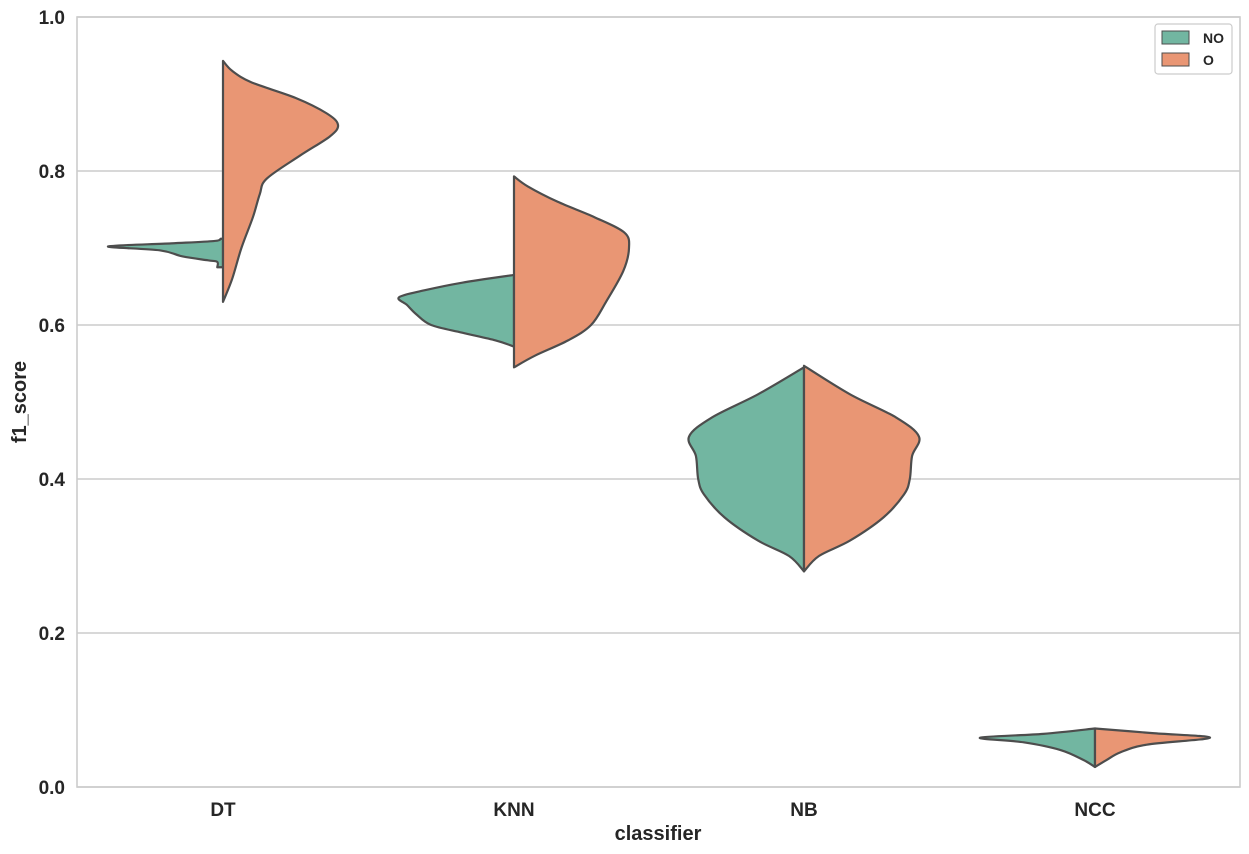 Image resolution: width=1249 pixels, height=854 pixels. Describe the element at coordinates (1037, 748) in the screenshot. I see `violin-ncc-no` at that location.